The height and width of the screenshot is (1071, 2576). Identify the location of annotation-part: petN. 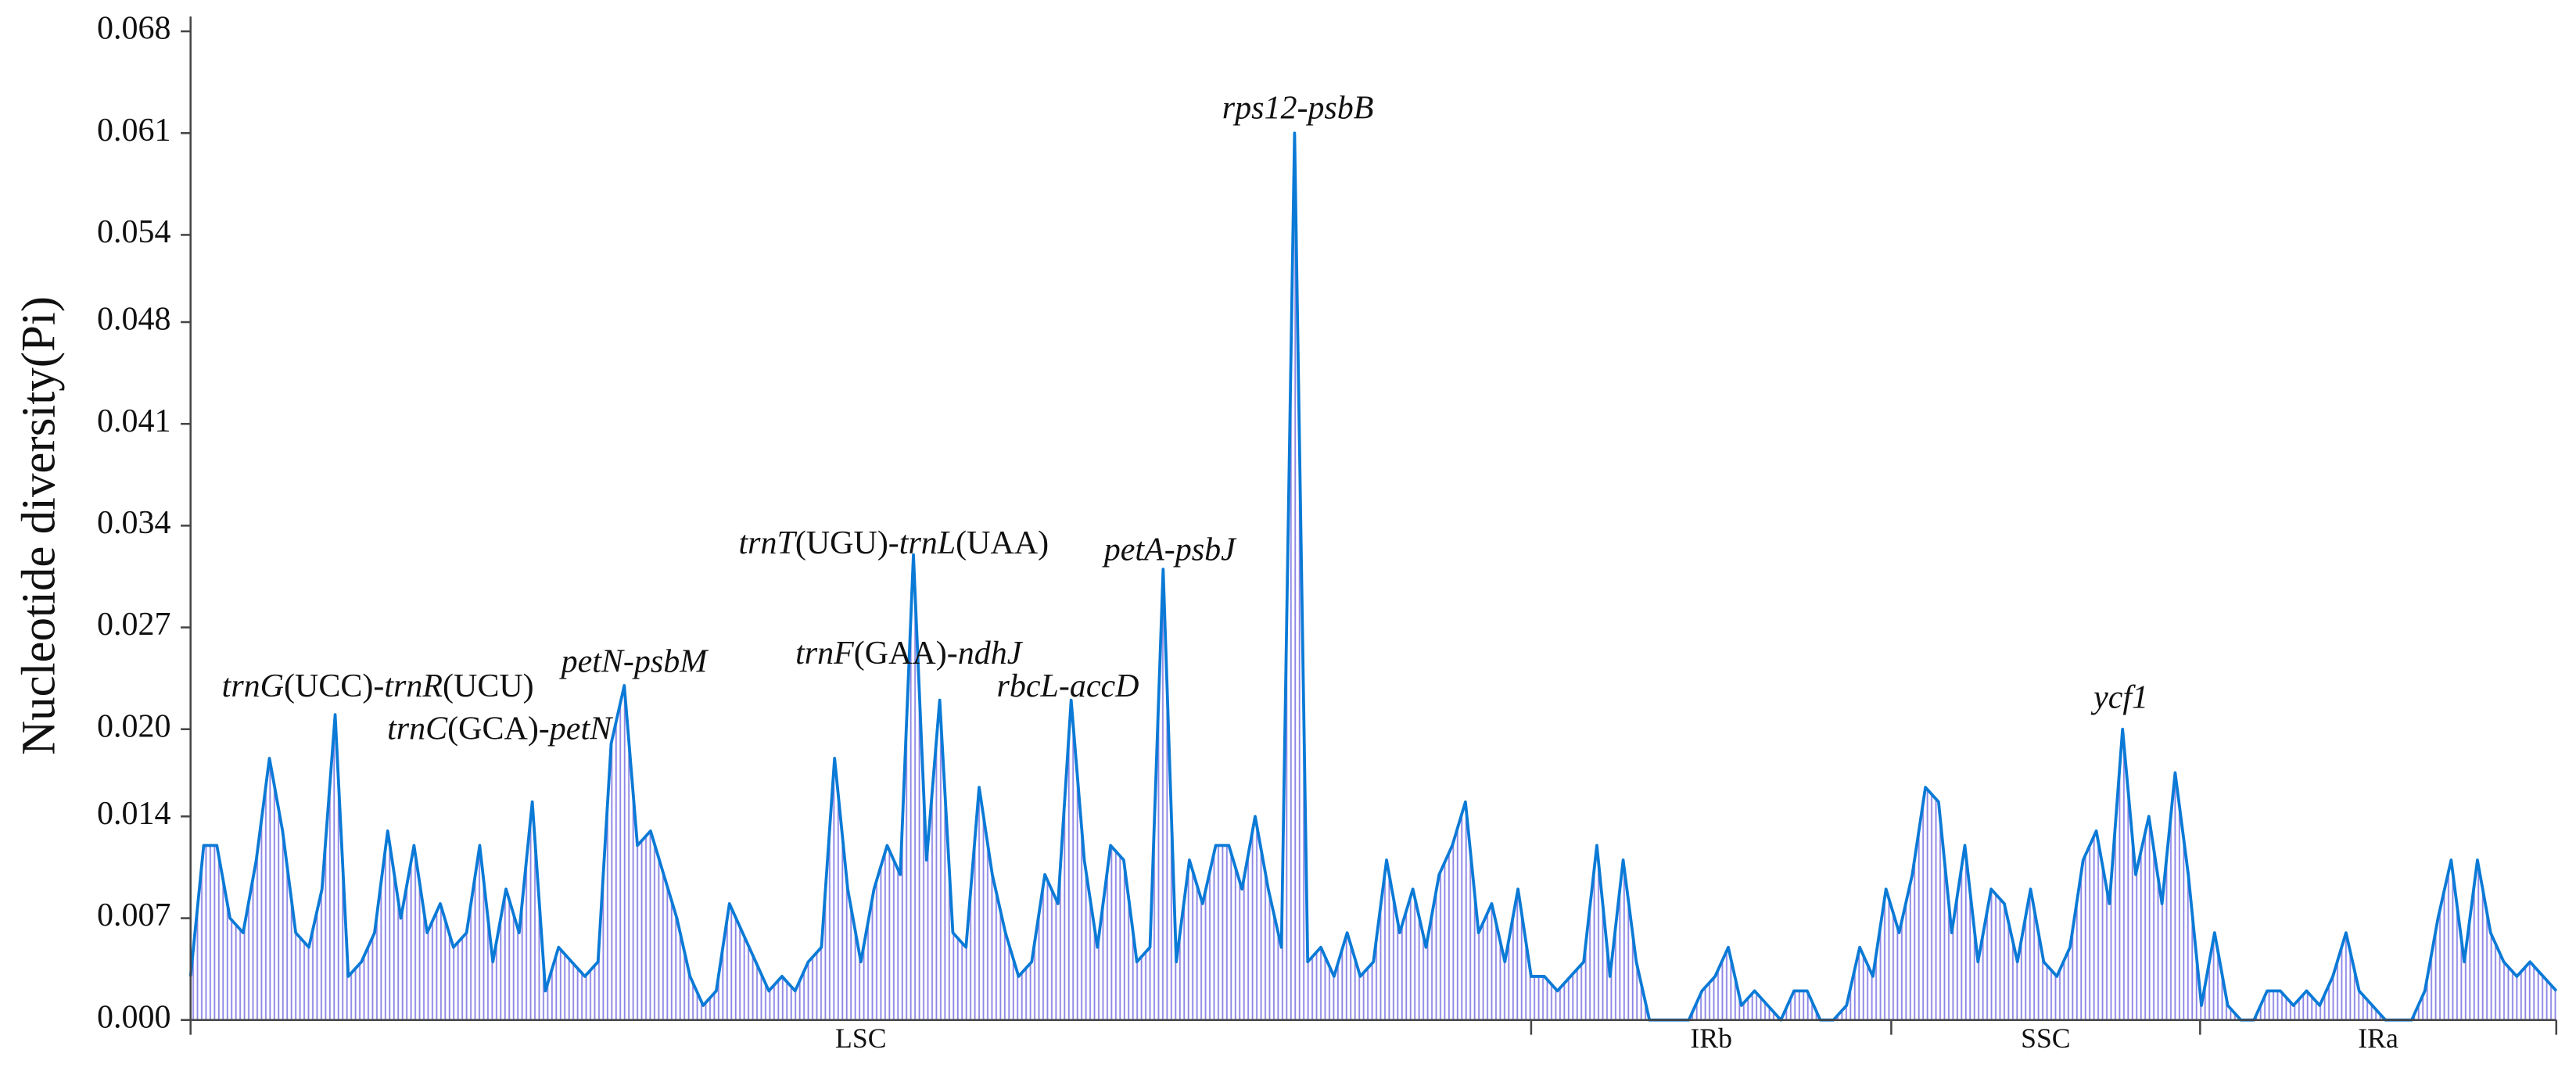
(580, 729).